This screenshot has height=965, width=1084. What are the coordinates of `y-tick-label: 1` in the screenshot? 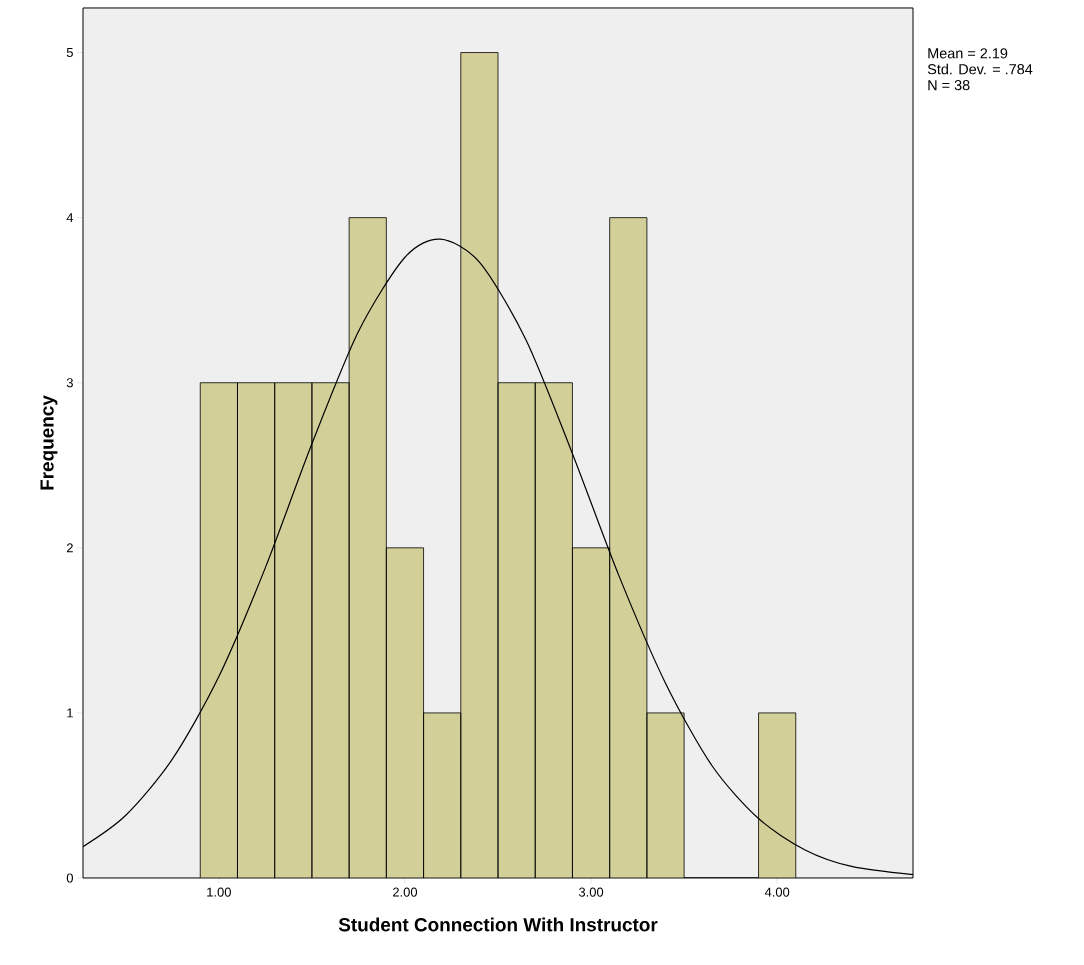 It's located at (70, 713).